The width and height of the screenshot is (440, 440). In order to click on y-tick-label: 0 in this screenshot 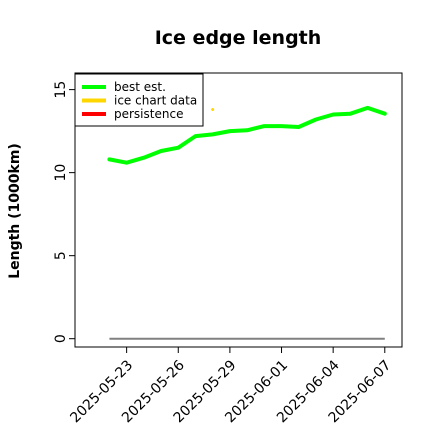, I will do `click(61, 338)`.